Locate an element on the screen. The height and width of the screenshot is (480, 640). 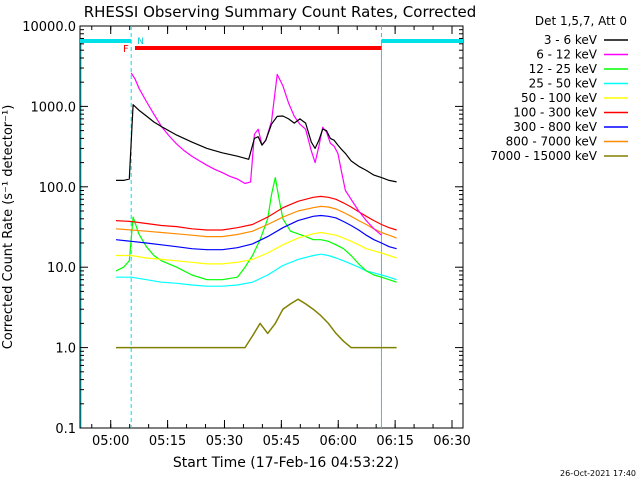
legend-label: 12 - 25 keV is located at coordinates (563, 69).